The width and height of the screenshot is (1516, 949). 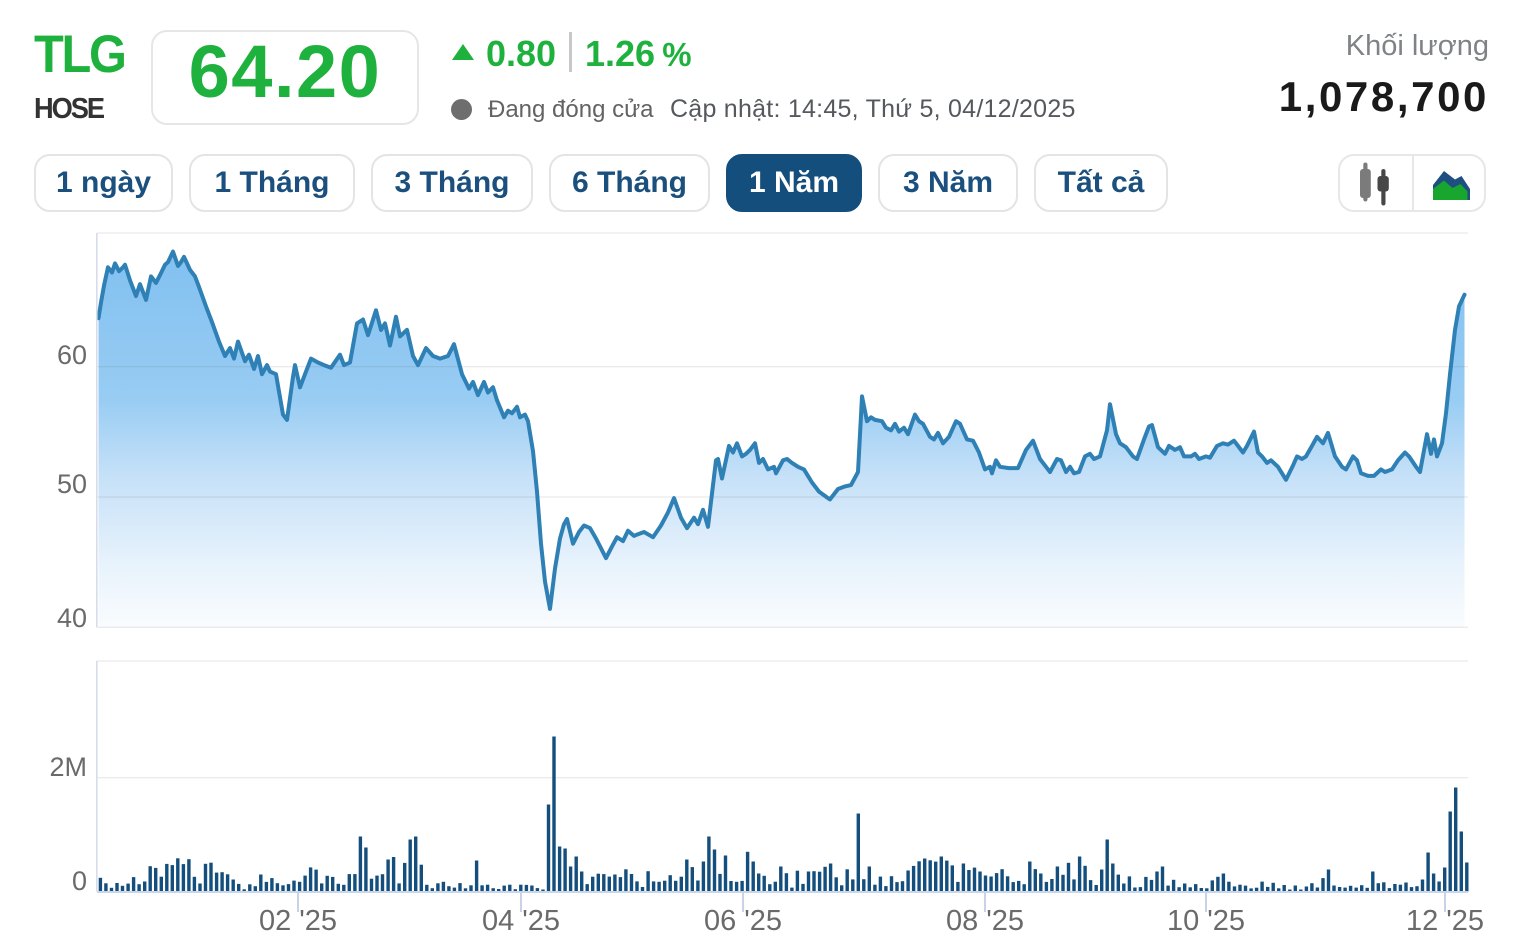 I want to click on svg-text: 40, so click(x=72, y=618).